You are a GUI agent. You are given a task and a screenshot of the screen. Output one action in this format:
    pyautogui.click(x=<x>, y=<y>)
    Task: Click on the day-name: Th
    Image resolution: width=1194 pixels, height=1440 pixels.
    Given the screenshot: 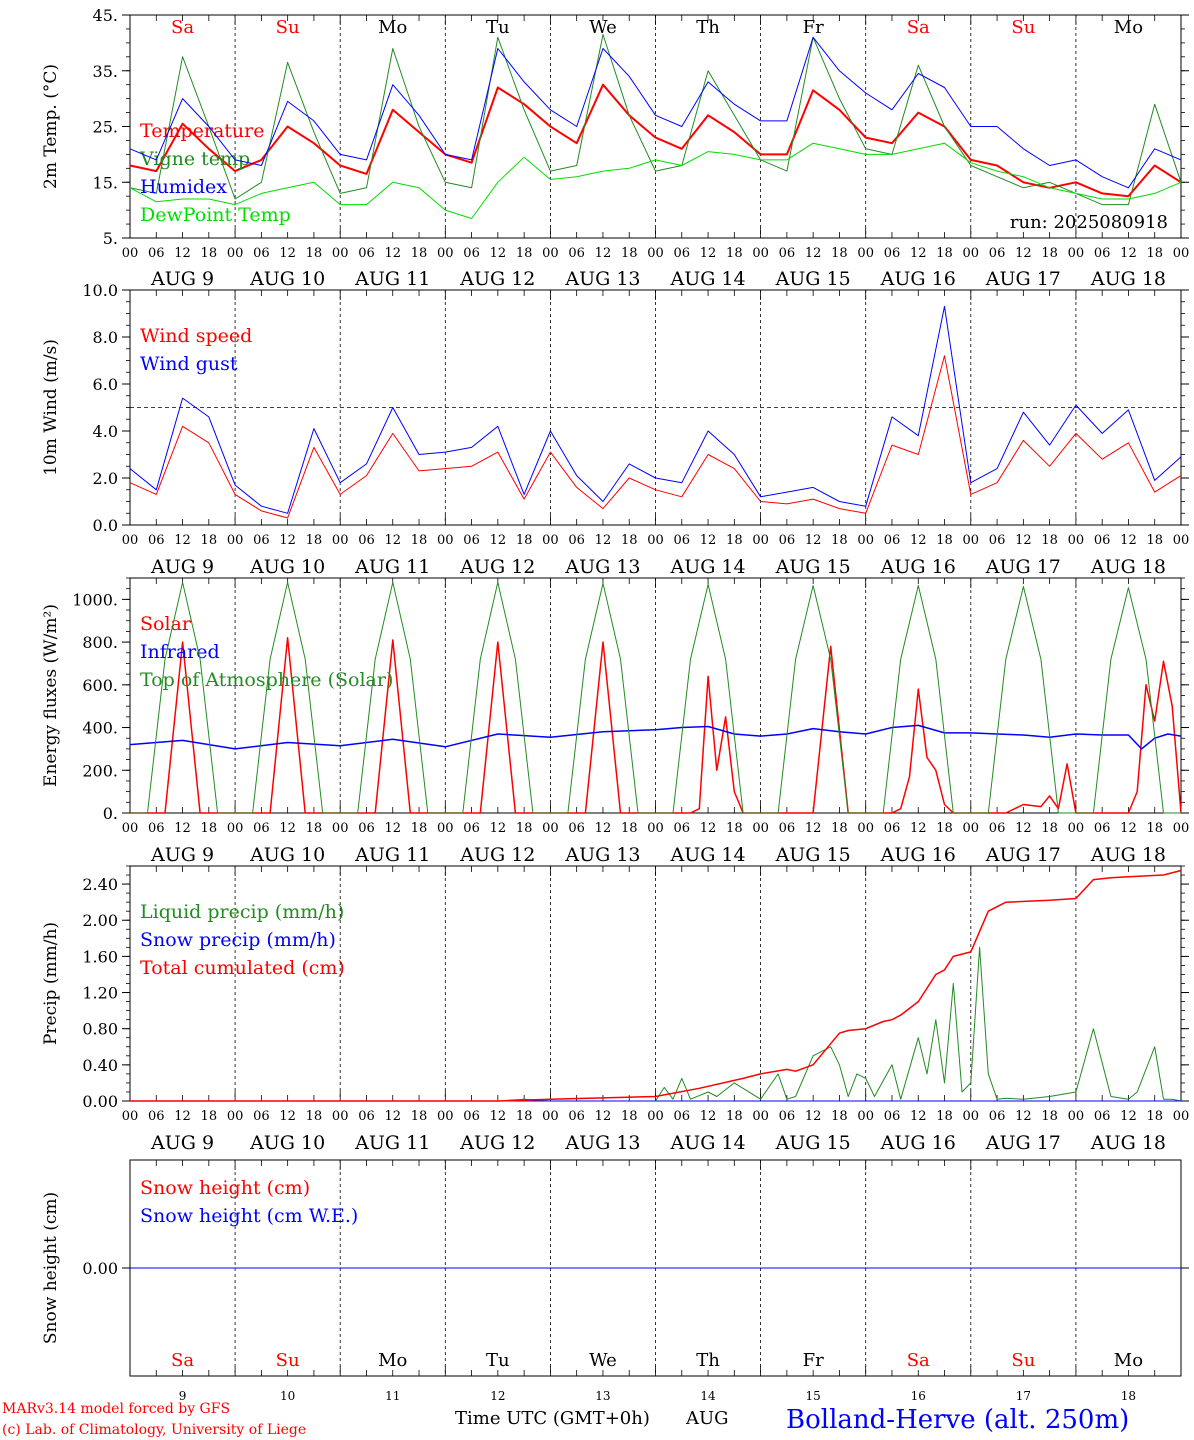 What is the action you would take?
    pyautogui.click(x=708, y=1360)
    